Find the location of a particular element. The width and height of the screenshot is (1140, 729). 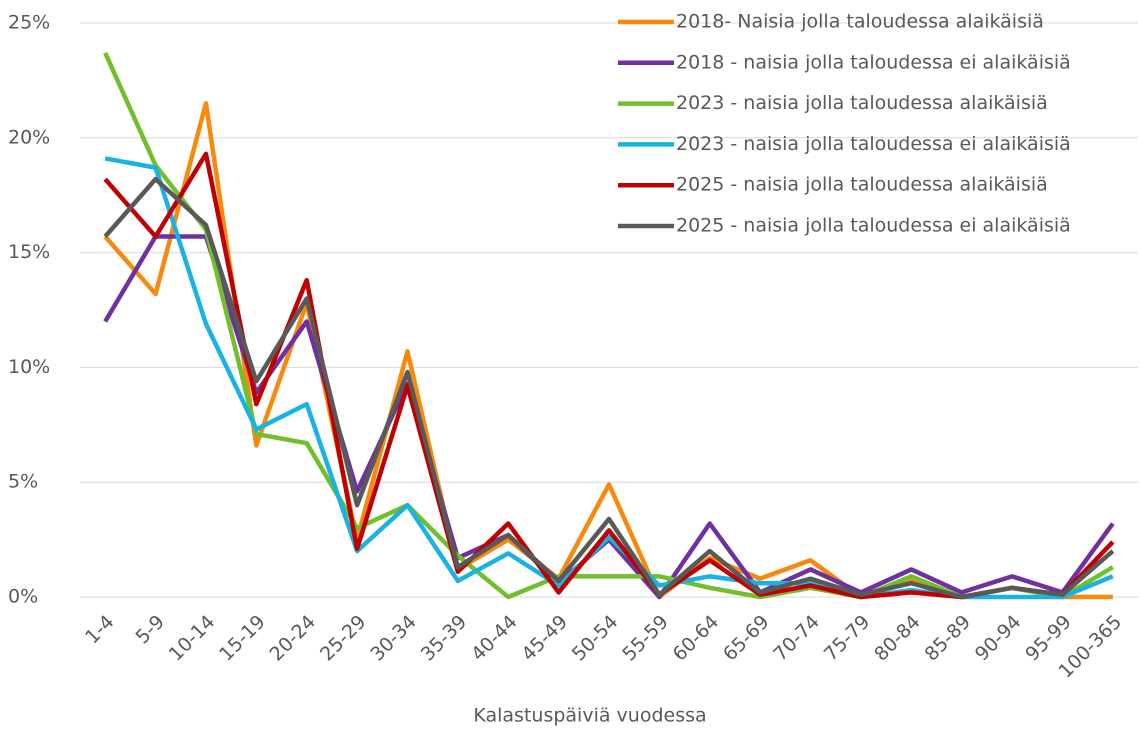

x-tick-label: 35-39 is located at coordinates (444, 638).